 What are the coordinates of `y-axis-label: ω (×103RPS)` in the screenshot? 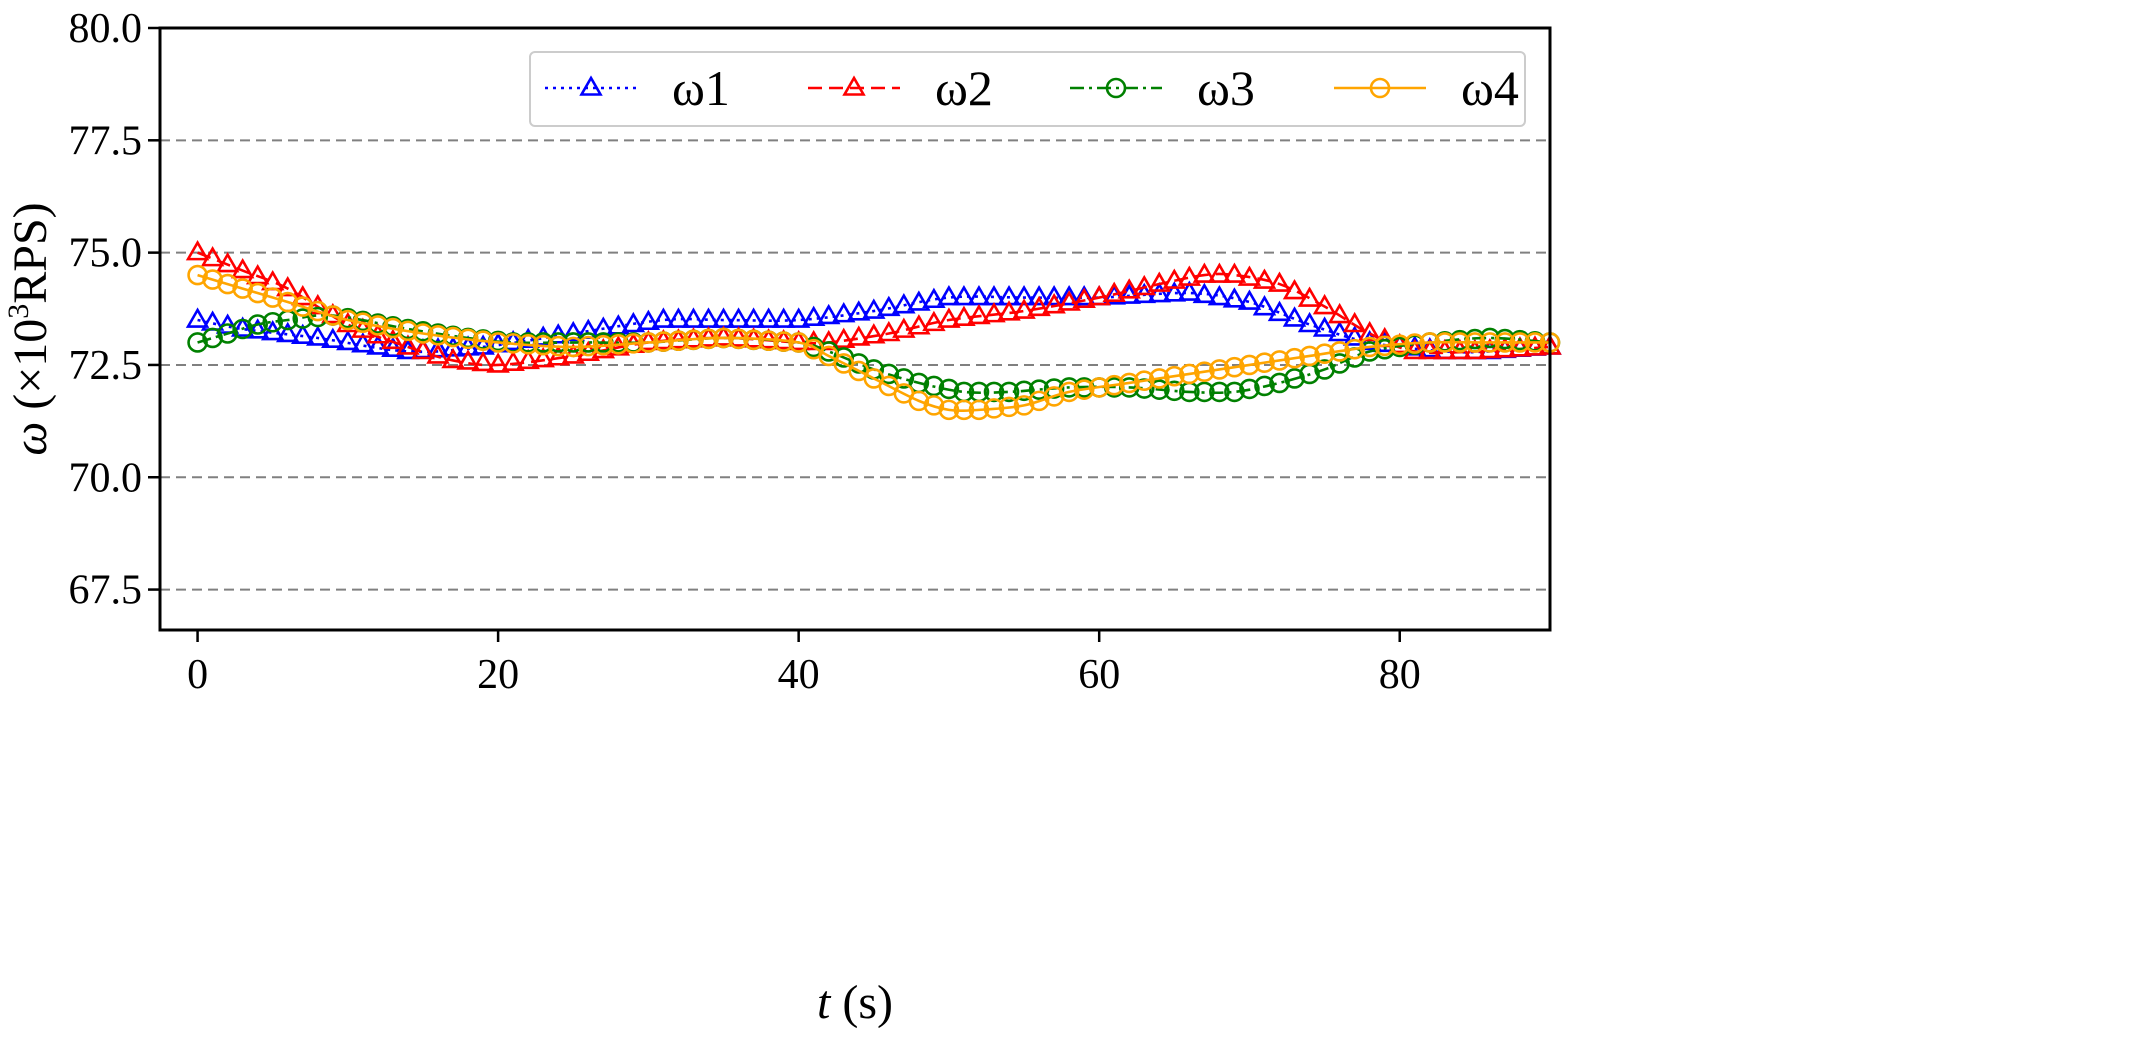 It's located at (29, 328).